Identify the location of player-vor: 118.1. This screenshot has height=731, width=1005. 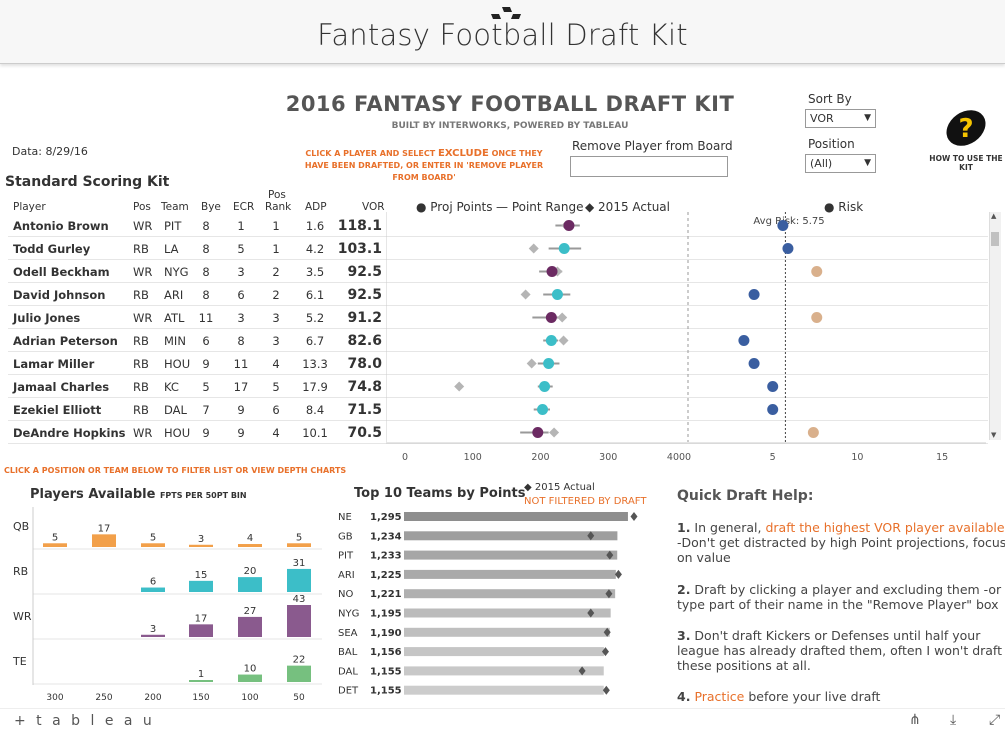
(359, 226).